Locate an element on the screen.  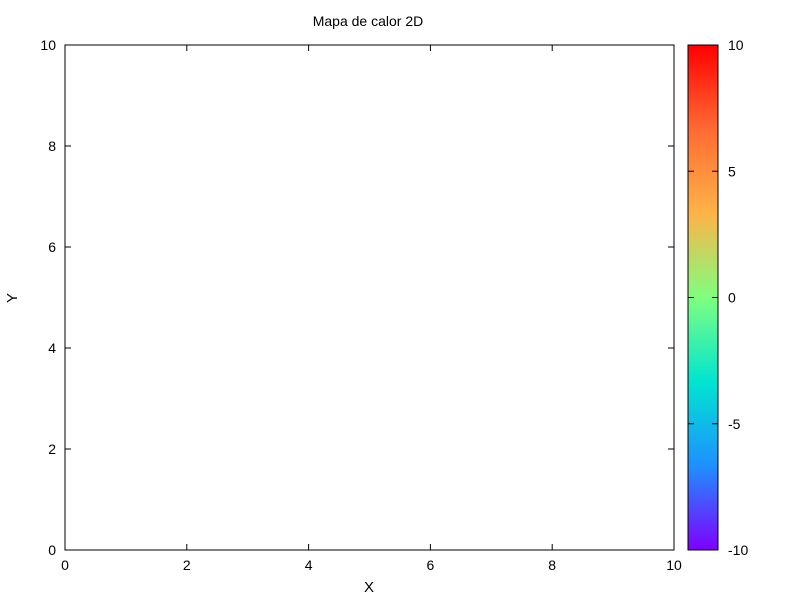
x-tick-label: 2 is located at coordinates (187, 565).